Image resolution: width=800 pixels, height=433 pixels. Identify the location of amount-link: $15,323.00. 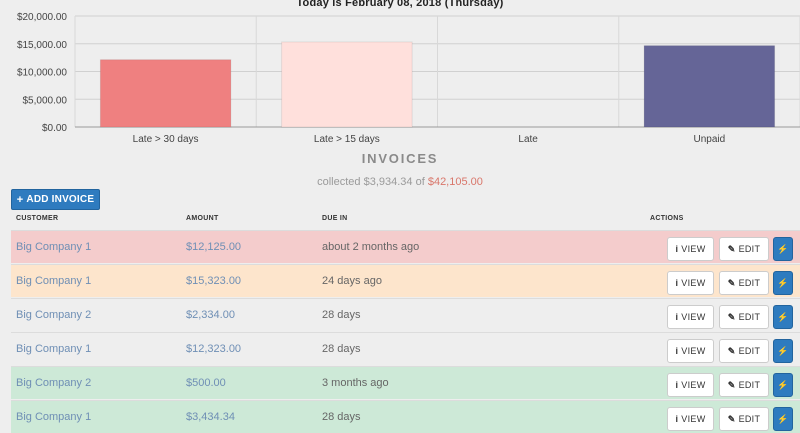
(214, 281).